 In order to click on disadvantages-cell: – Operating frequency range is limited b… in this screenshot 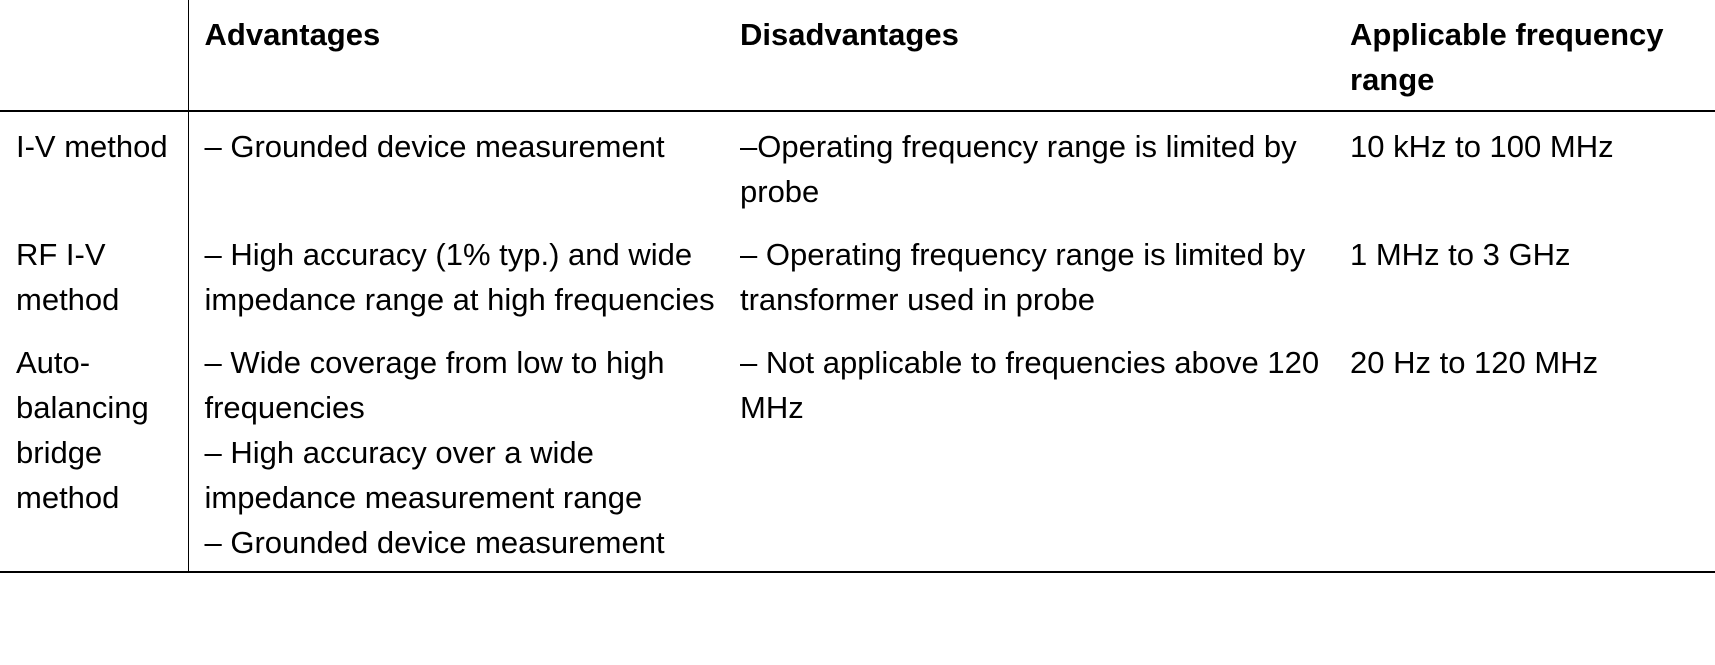, I will do `click(1033, 274)`.